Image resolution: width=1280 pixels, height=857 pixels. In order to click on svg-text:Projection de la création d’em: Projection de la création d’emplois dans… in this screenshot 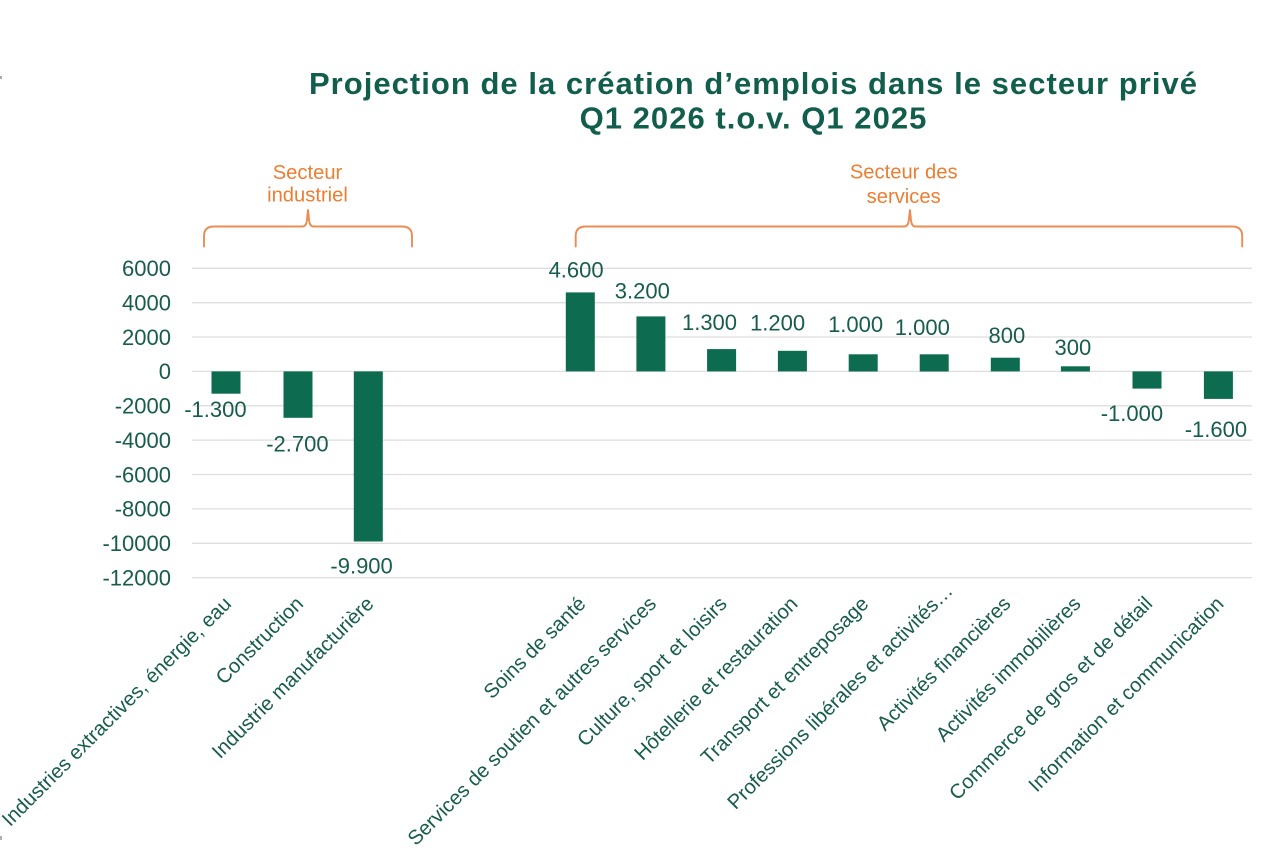, I will do `click(753, 83)`.